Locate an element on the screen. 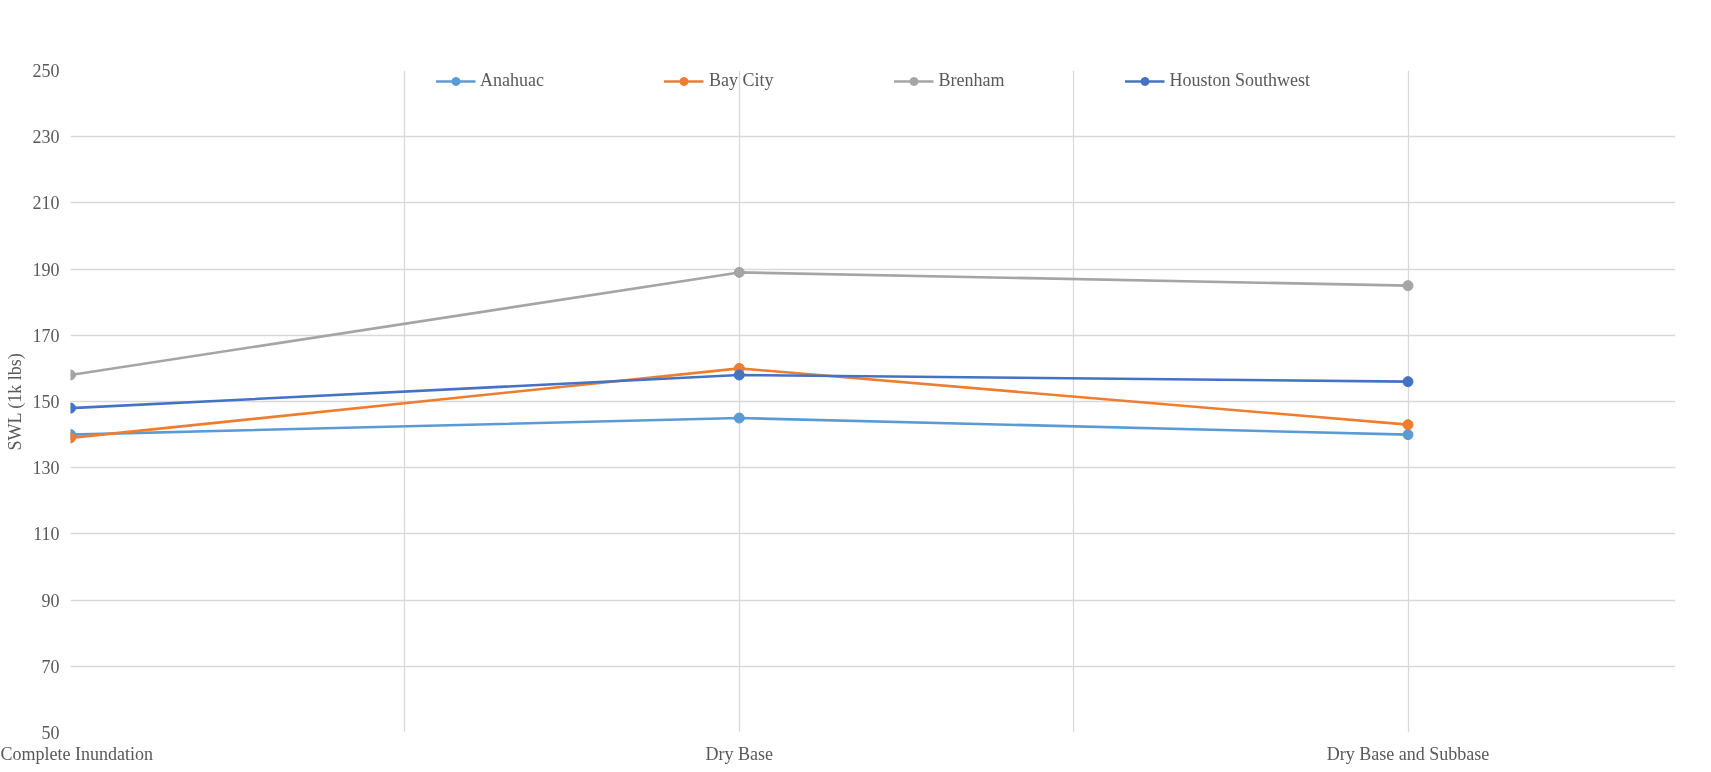 The height and width of the screenshot is (772, 1711). legend-label: Houston Southwest is located at coordinates (1239, 80).